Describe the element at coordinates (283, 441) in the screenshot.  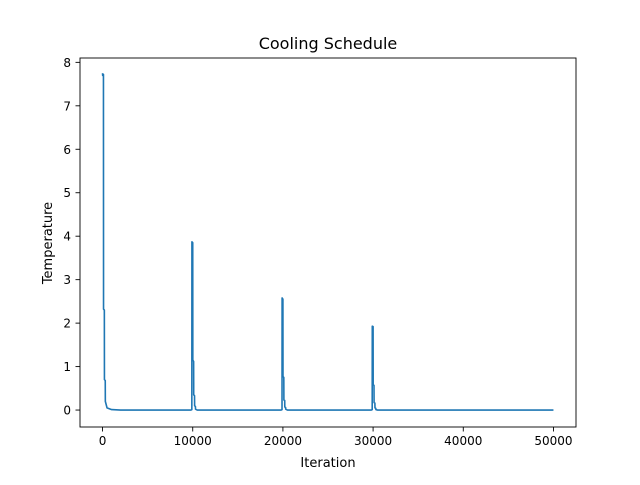
I see `x-tick-label-2: 20000` at that location.